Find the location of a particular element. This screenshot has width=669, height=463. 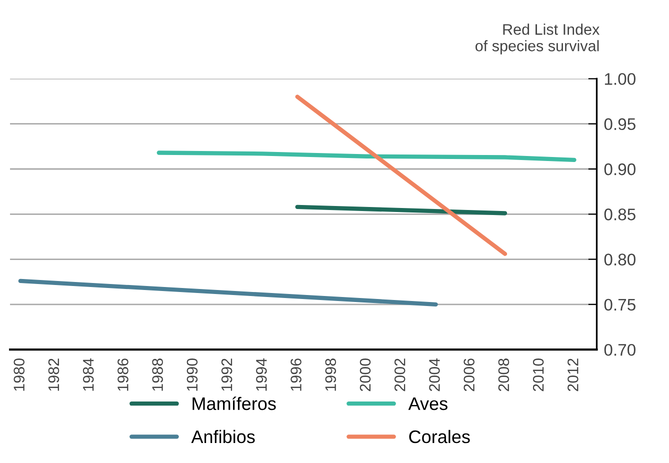

x-tick-label: 2006 is located at coordinates (469, 375).